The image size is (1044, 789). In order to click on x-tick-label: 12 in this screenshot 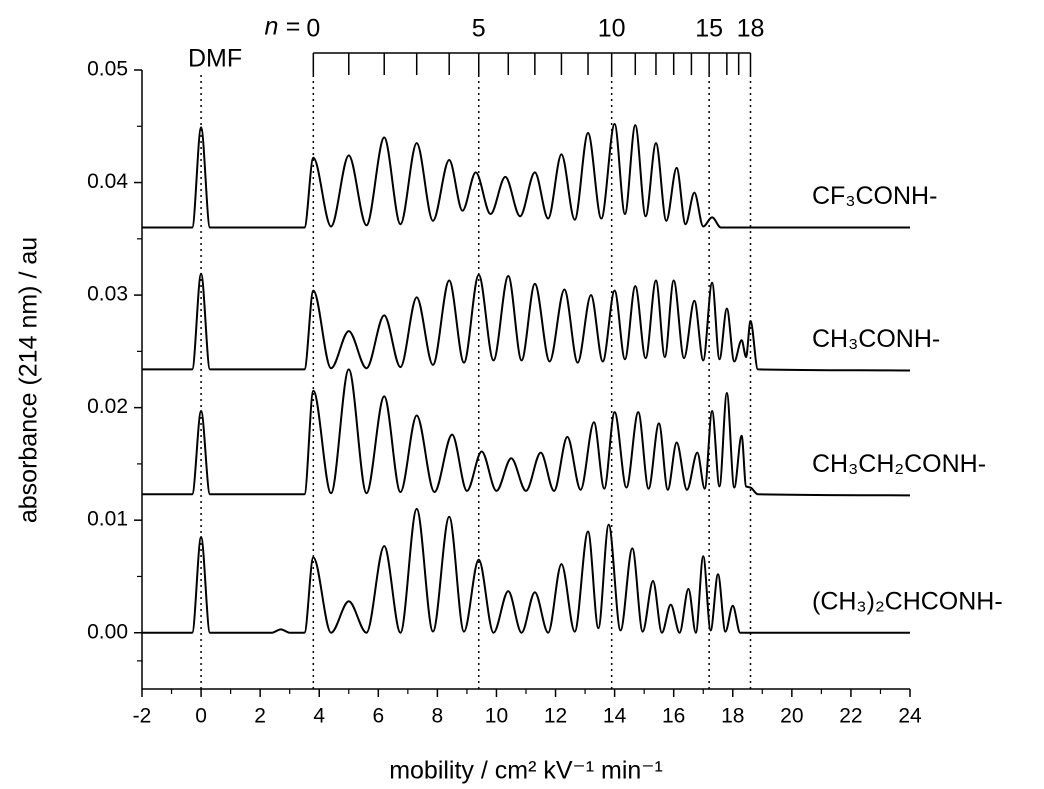, I will do `click(555, 716)`.